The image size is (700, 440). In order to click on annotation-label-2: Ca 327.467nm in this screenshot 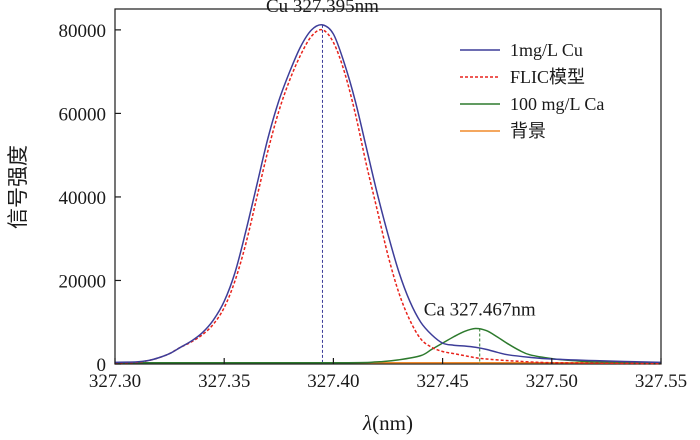, I will do `click(480, 310)`.